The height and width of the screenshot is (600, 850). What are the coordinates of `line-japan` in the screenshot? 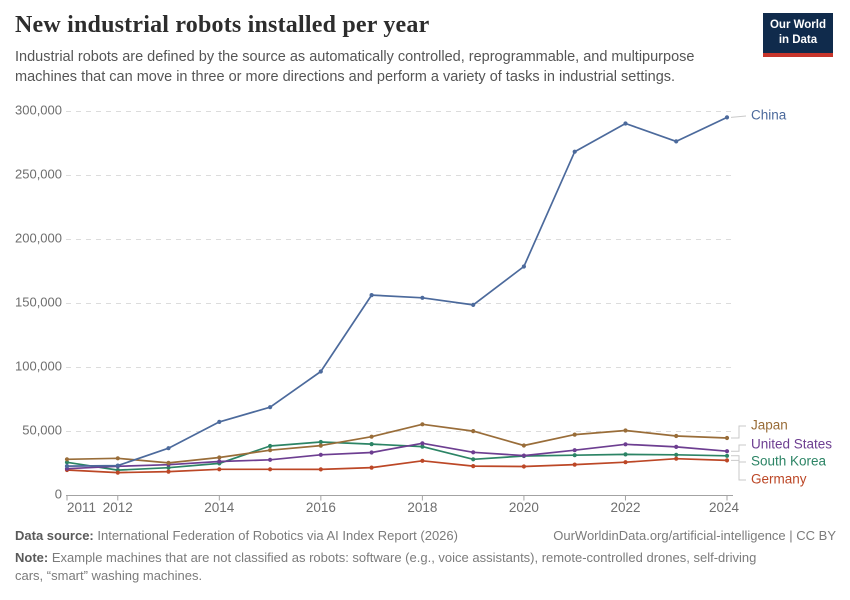 It's located at (397, 443).